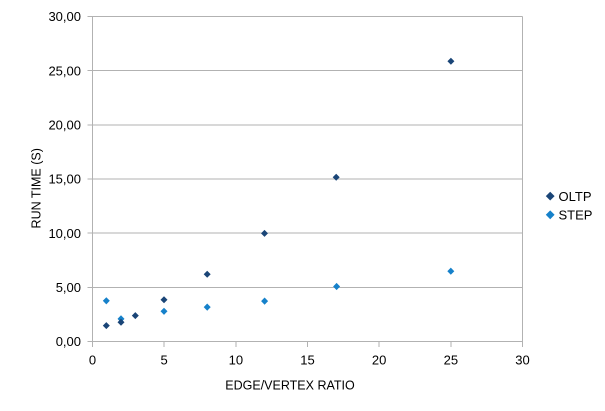 The image size is (605, 411). What do you see at coordinates (68, 341) in the screenshot?
I see `svg-text: 0,00` at bounding box center [68, 341].